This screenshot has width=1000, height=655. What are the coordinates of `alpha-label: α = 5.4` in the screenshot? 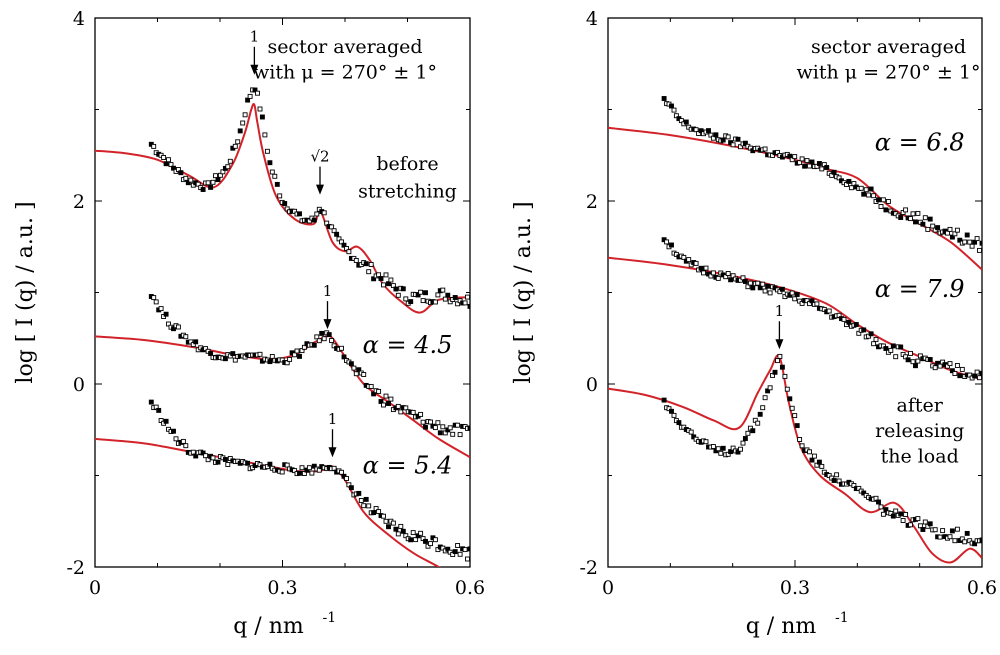 It's located at (408, 466).